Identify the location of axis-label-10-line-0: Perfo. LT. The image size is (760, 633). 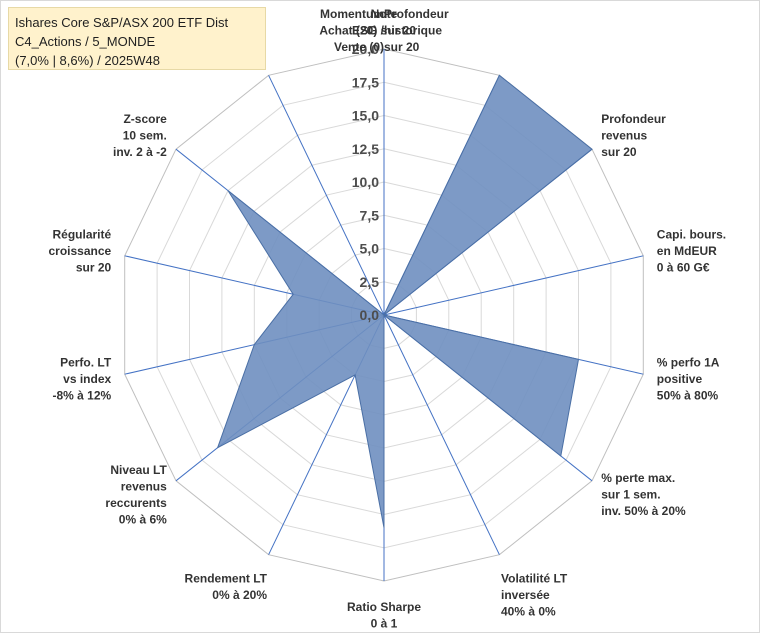
(86, 363).